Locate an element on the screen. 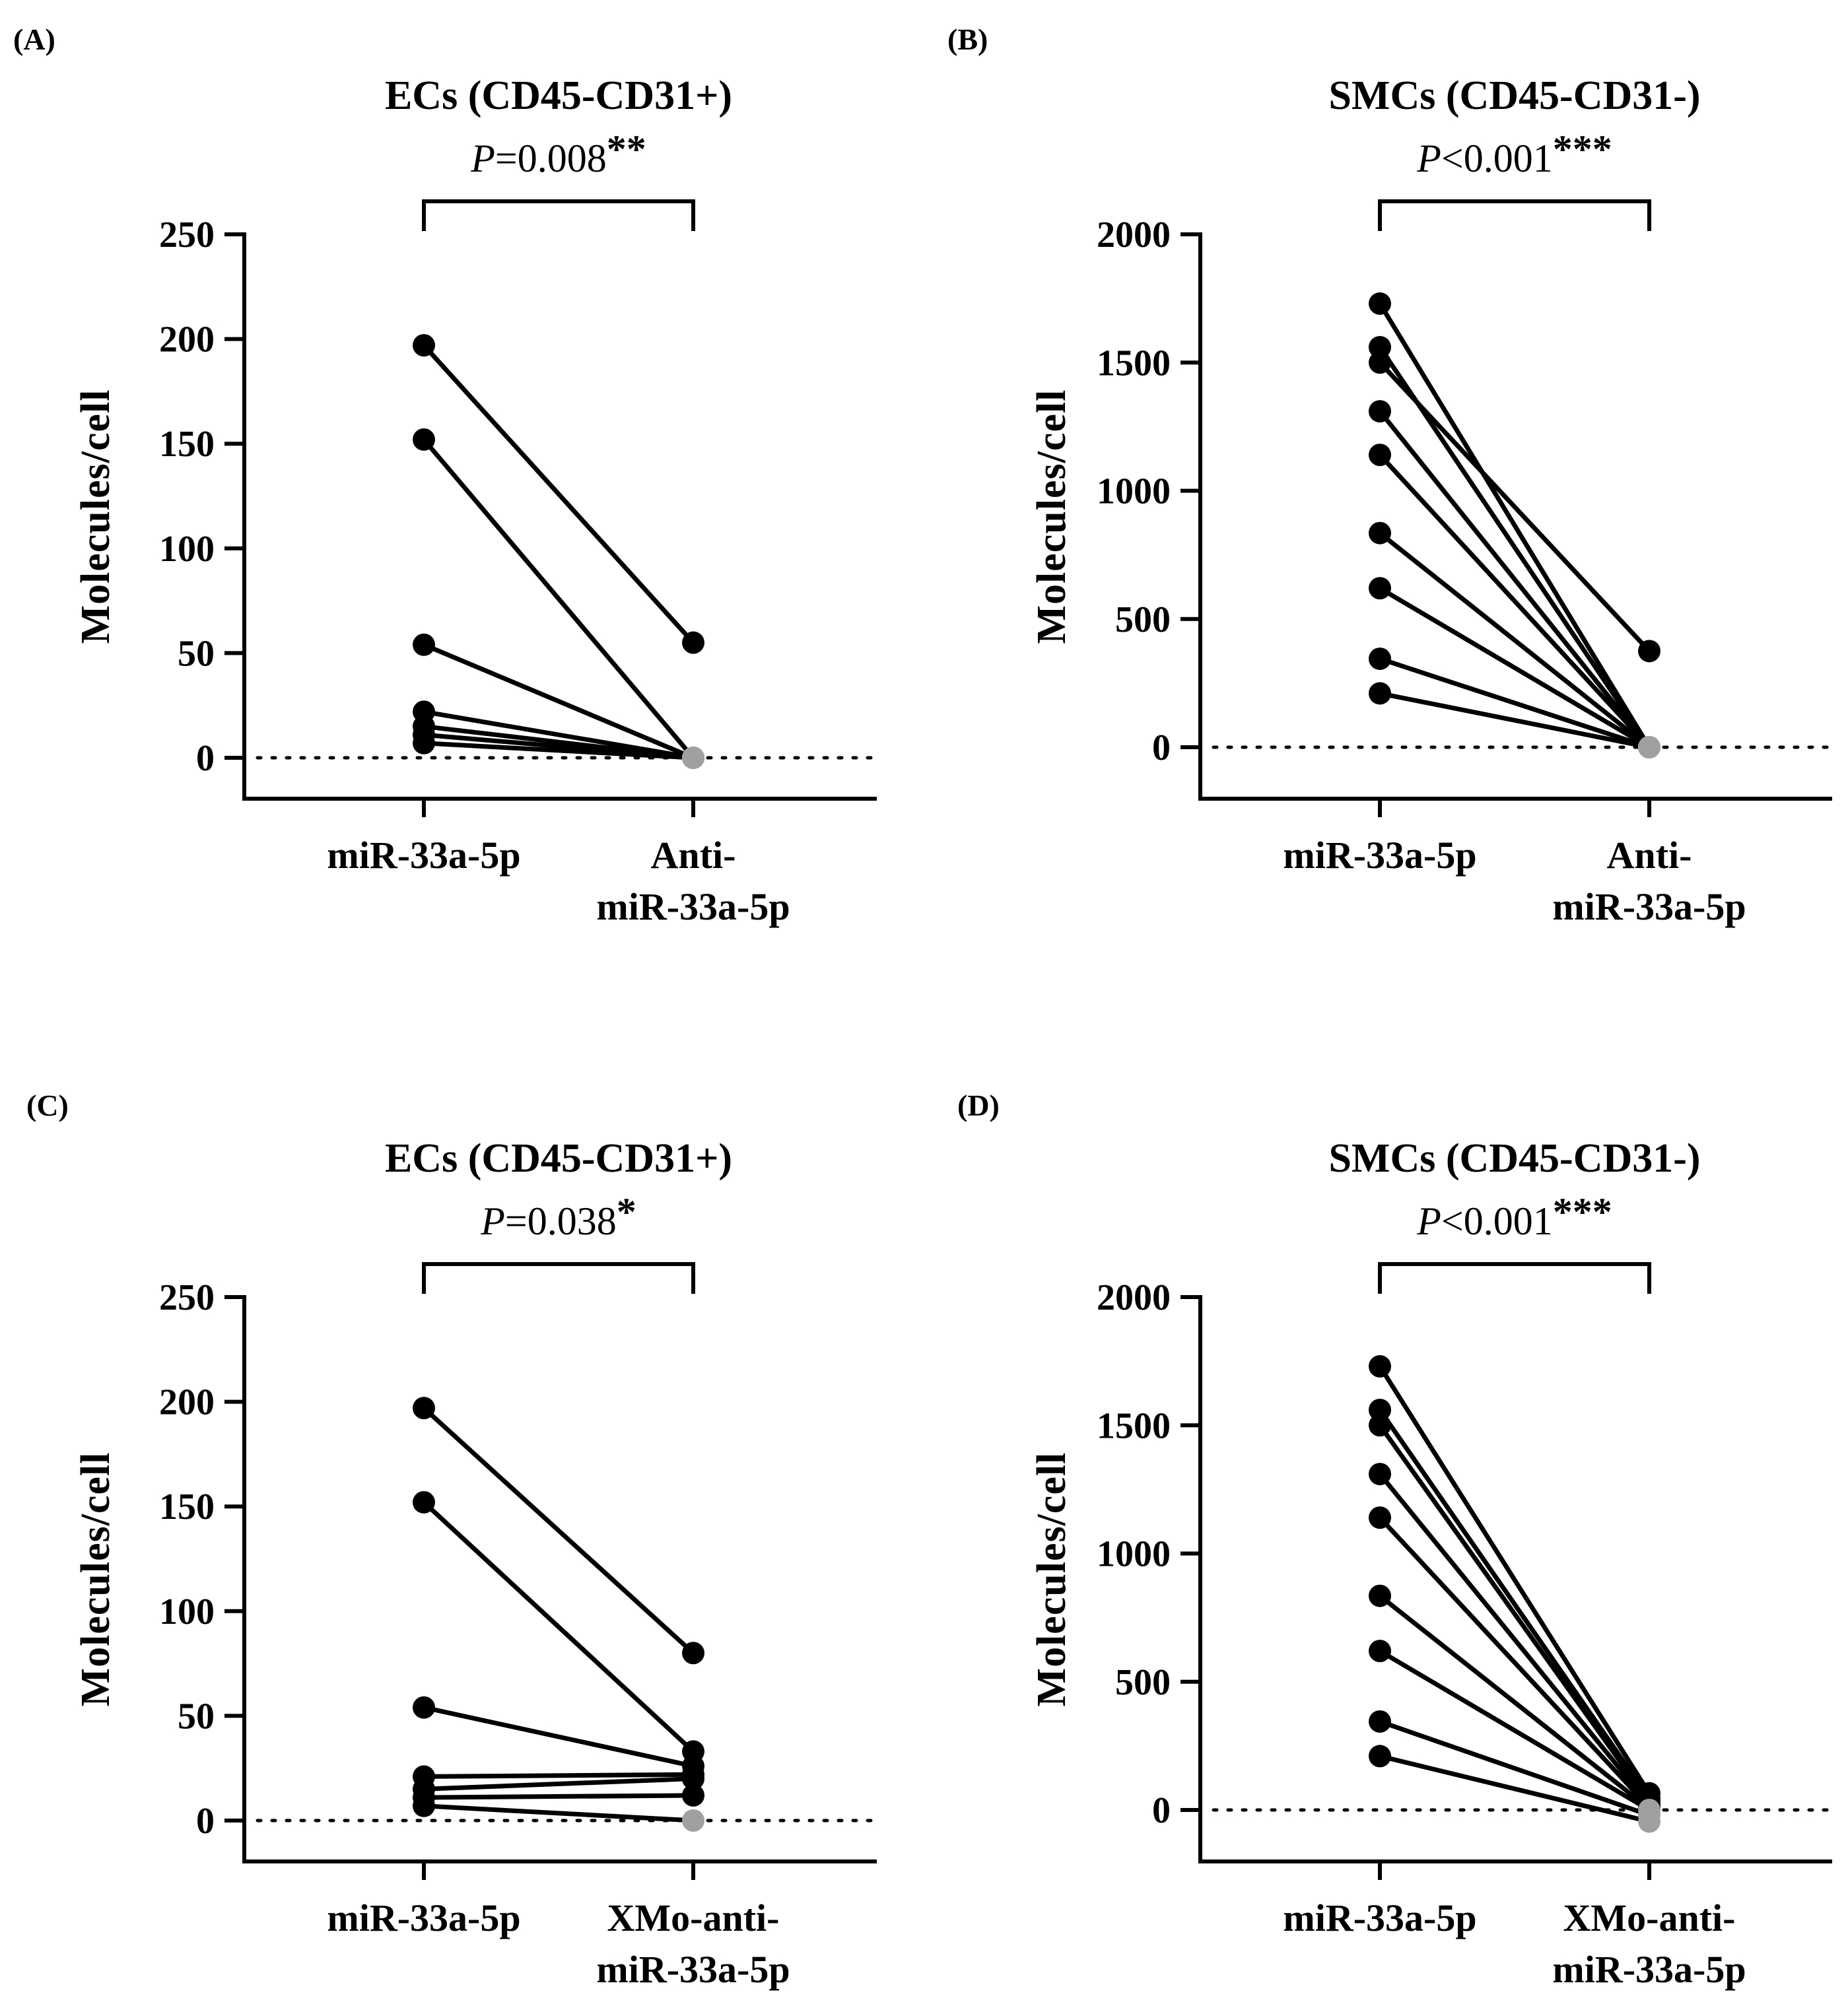  p-value-annotation: P=0.008** is located at coordinates (558, 153).